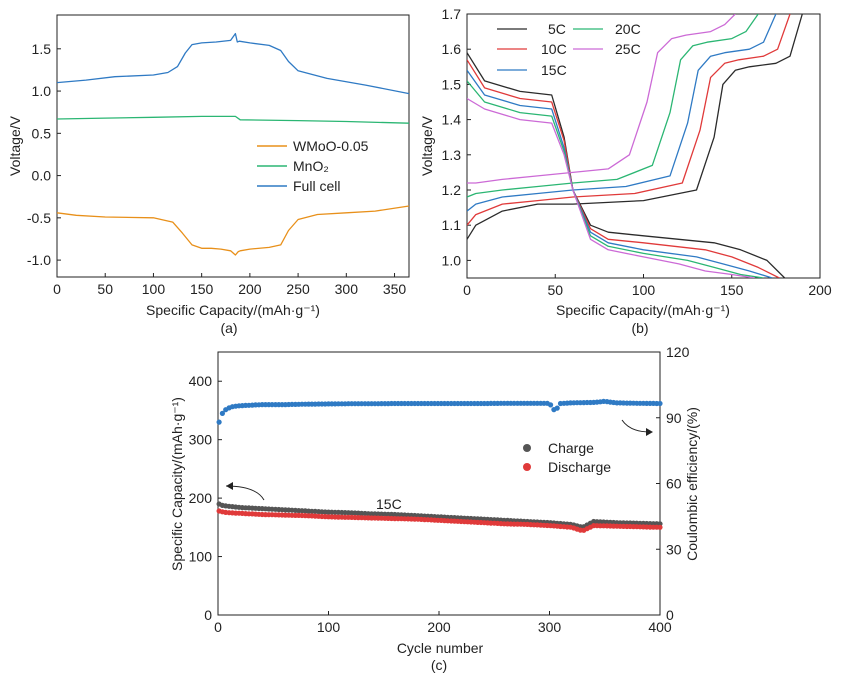 Image resolution: width=842 pixels, height=683 pixels. I want to click on panel-b-ylabel: Voltage/V, so click(427, 145).